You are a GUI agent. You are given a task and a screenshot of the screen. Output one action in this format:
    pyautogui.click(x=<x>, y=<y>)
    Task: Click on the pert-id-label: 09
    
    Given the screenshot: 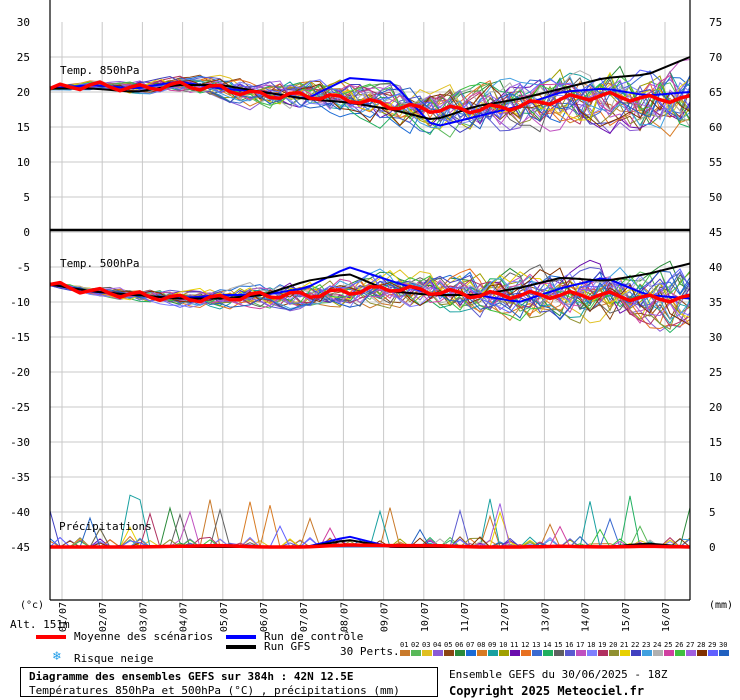 What is the action you would take?
    pyautogui.click(x=492, y=645)
    